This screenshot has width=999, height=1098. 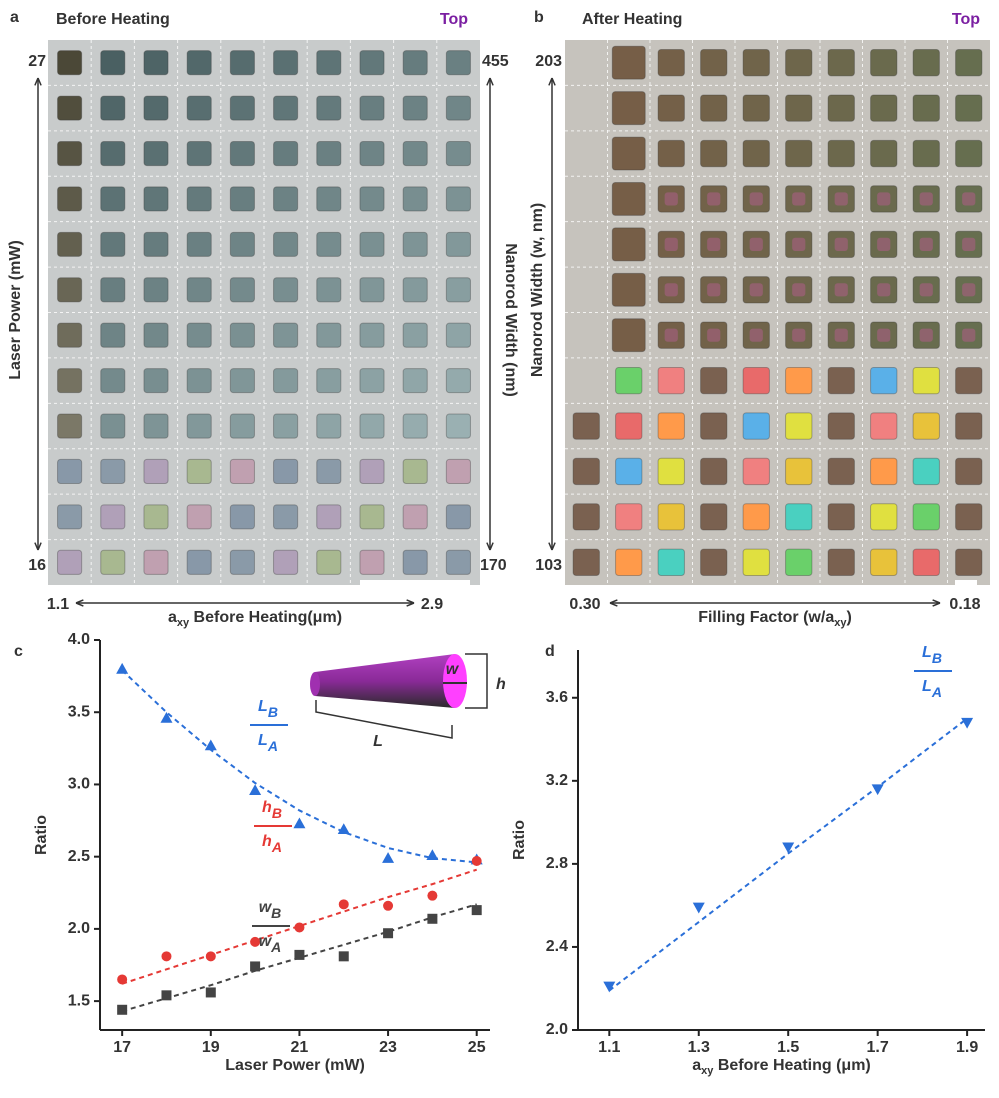 What do you see at coordinates (384, 719) in the screenshot?
I see `L-bracket` at bounding box center [384, 719].